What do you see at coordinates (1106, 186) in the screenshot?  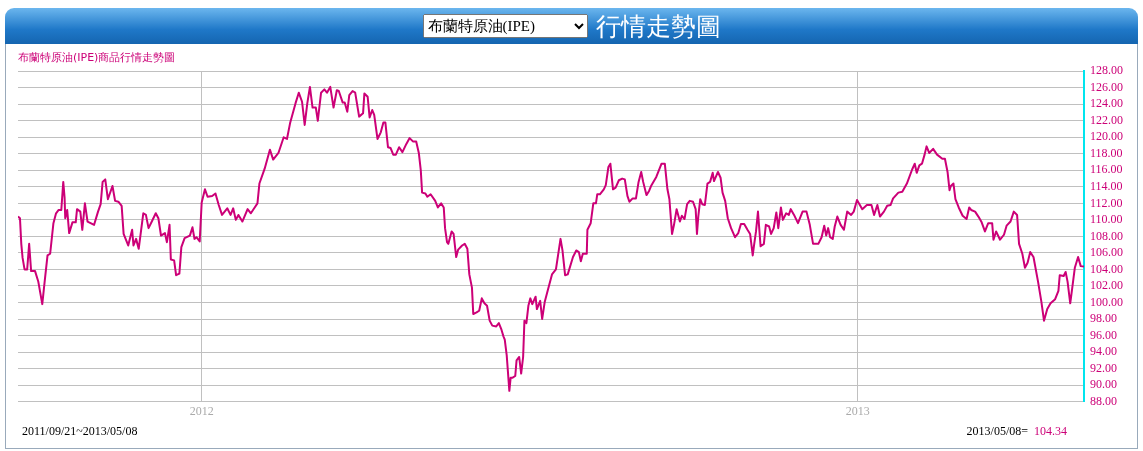 I see `y-tick-label: 114.00` at bounding box center [1106, 186].